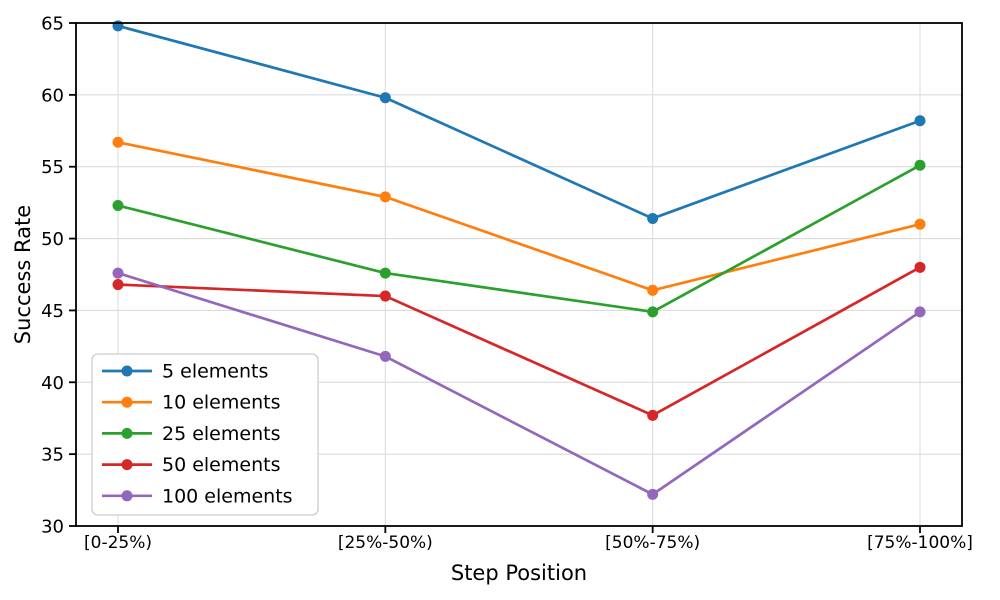  I want to click on x-tick-label: [0-25%), so click(118, 543).